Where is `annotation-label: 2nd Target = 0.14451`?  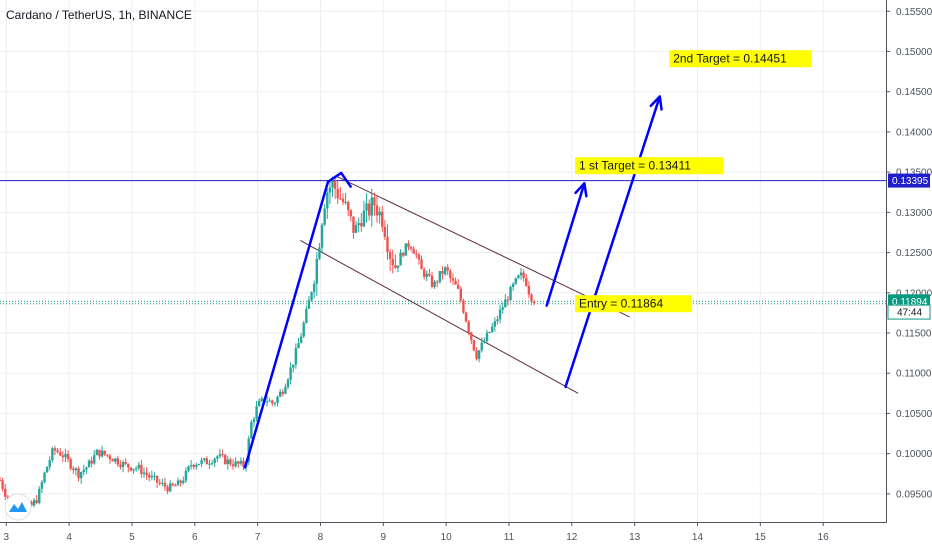
annotation-label: 2nd Target = 0.14451 is located at coordinates (730, 59).